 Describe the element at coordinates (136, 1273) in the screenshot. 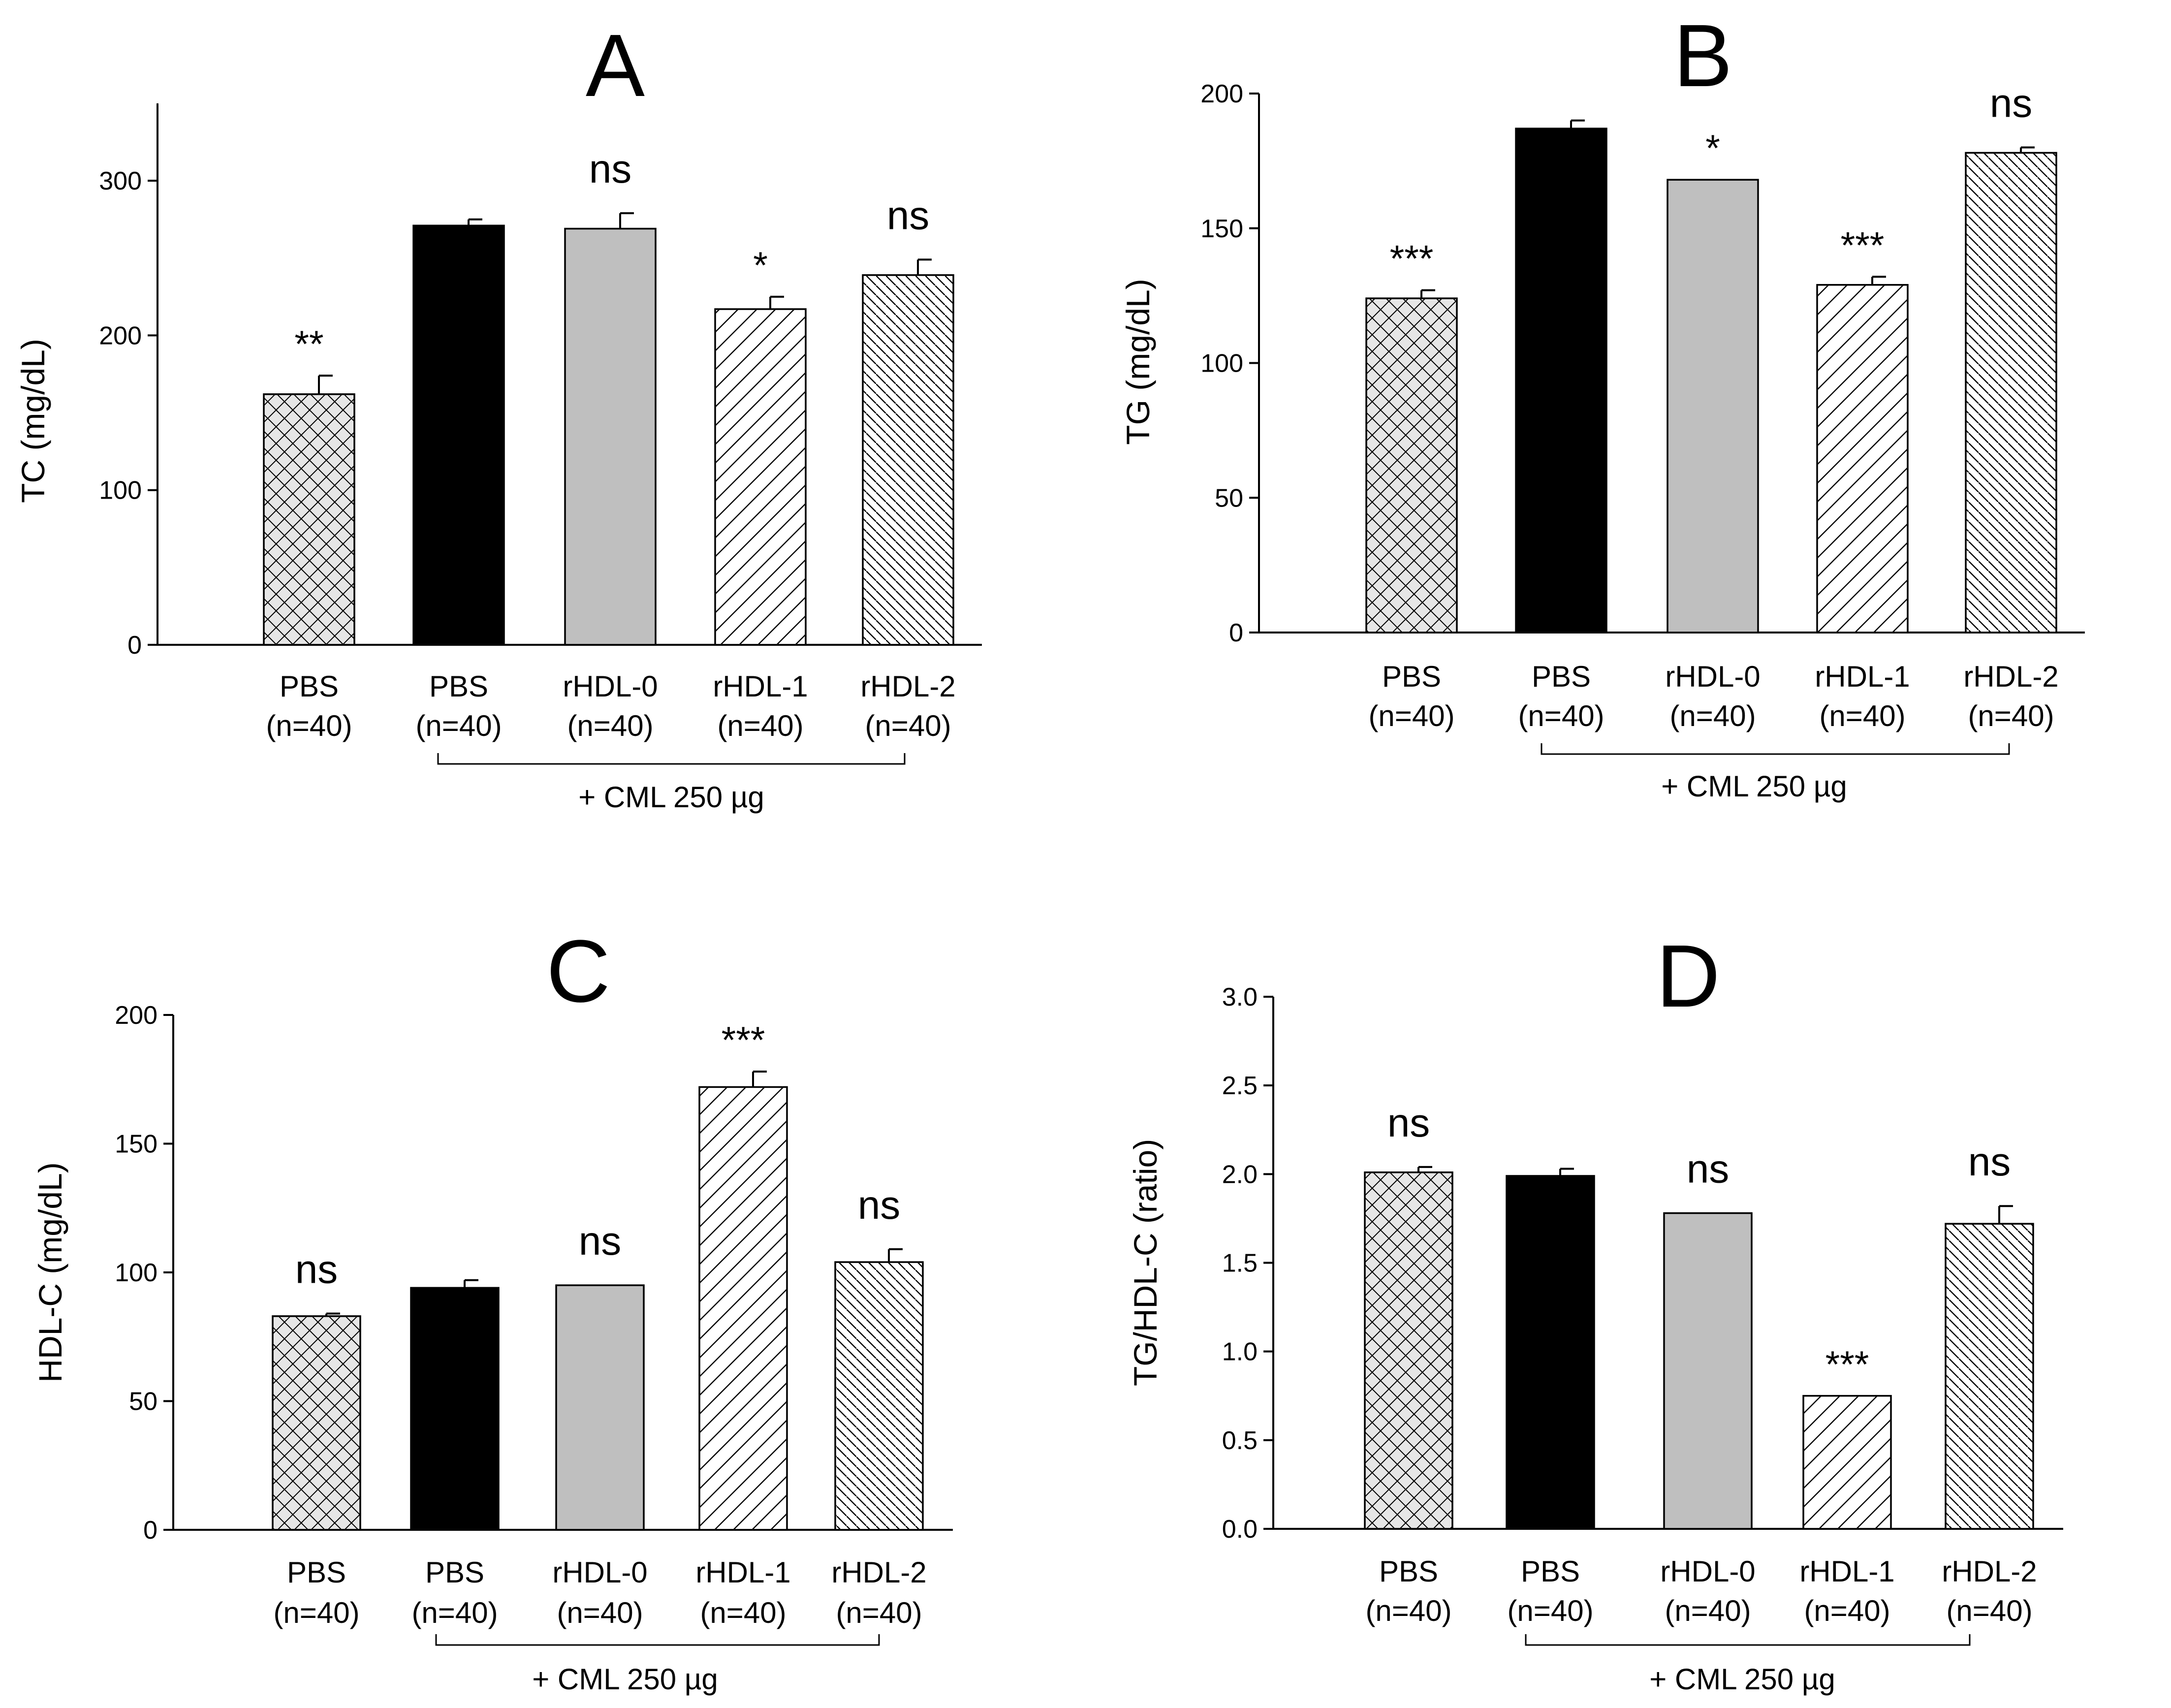

I see `panel-c-y-tick-label: 100` at that location.